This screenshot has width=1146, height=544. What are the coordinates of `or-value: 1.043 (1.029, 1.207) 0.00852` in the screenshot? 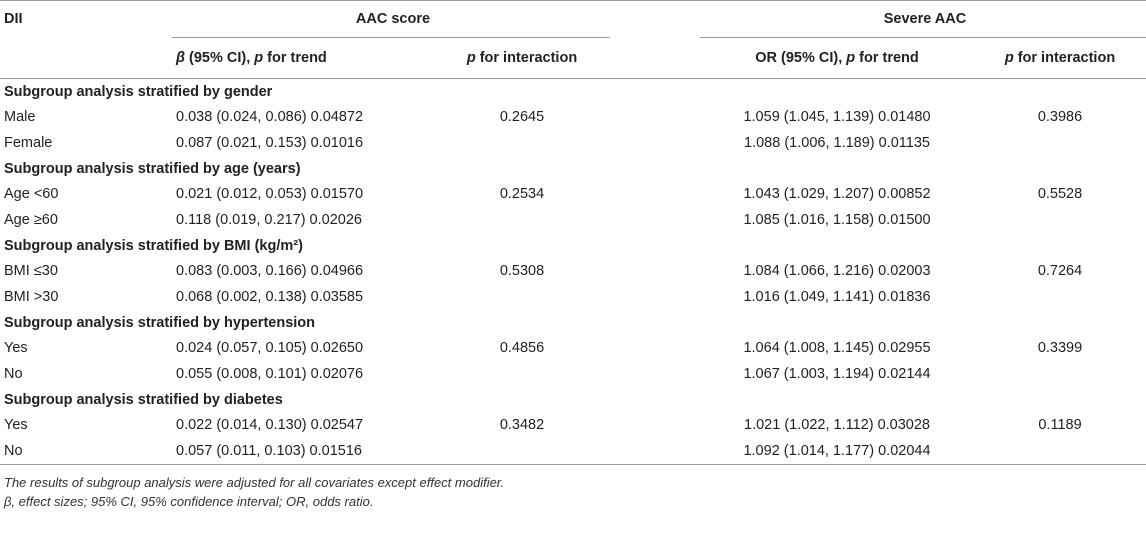 It's located at (837, 194).